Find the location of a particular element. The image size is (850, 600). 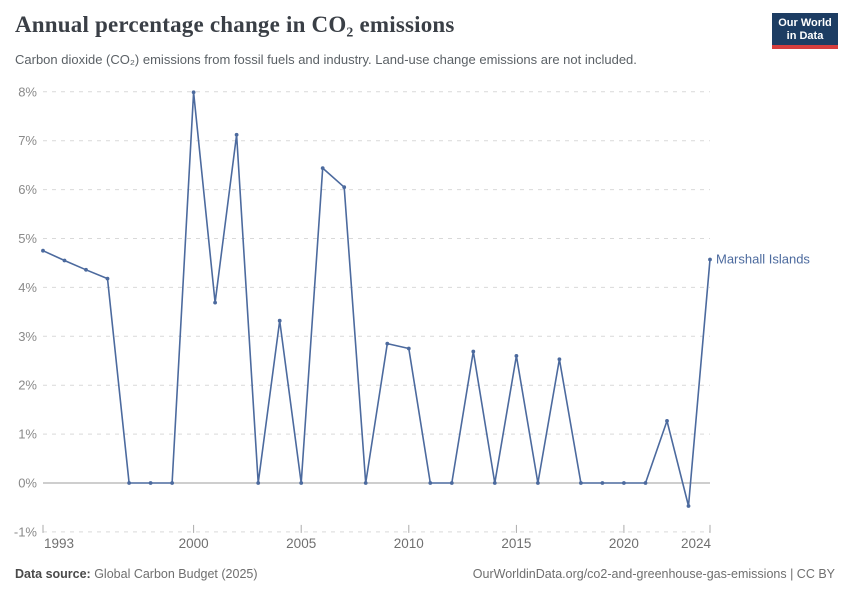

y-tick-label: 7% is located at coordinates (27, 140).